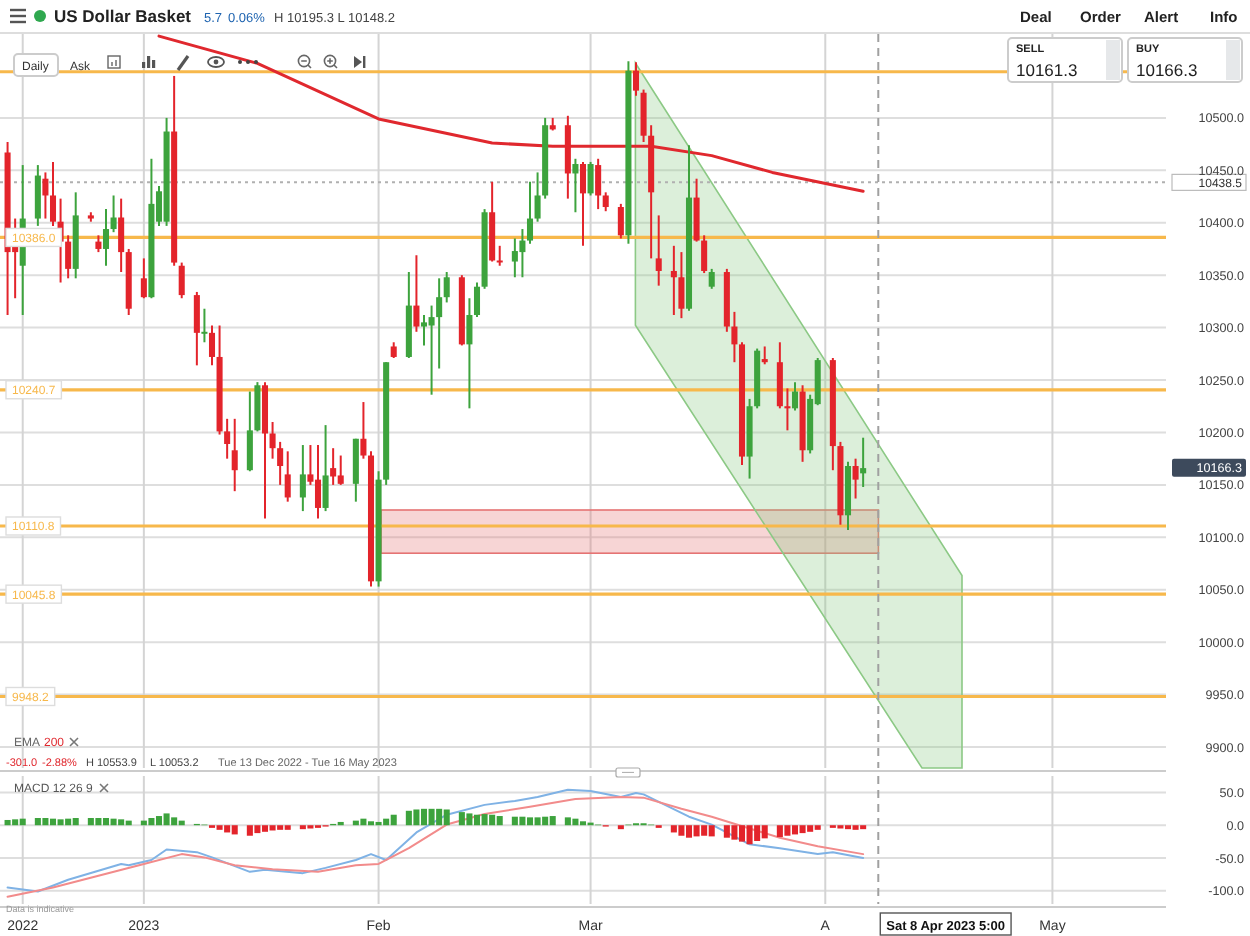  What do you see at coordinates (1047, 70) in the screenshot?
I see `annotation: 10161.3` at bounding box center [1047, 70].